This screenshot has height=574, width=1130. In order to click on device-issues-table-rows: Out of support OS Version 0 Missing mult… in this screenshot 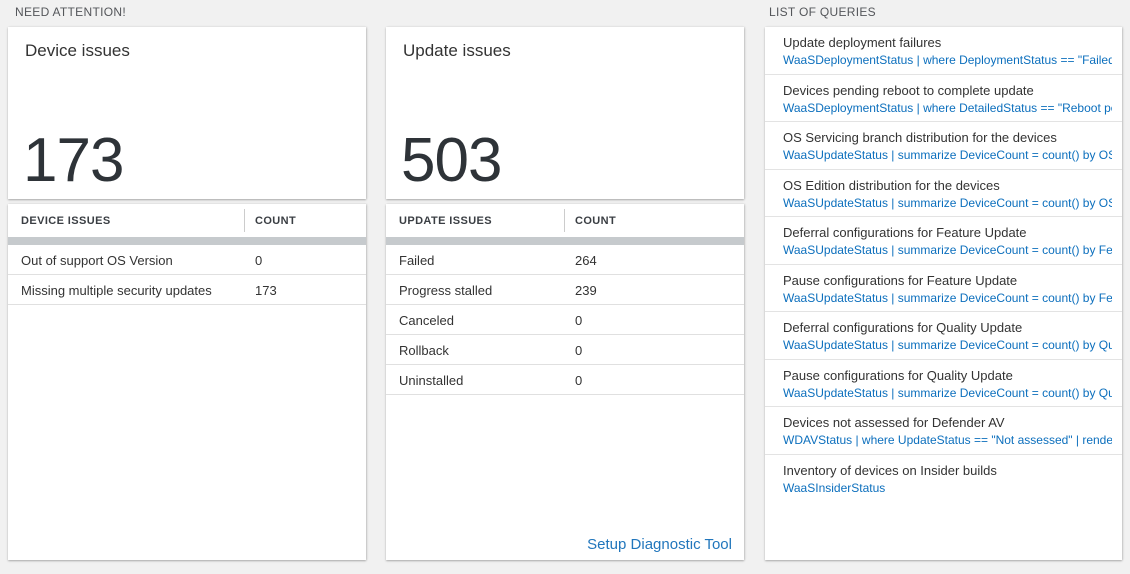, I will do `click(187, 275)`.